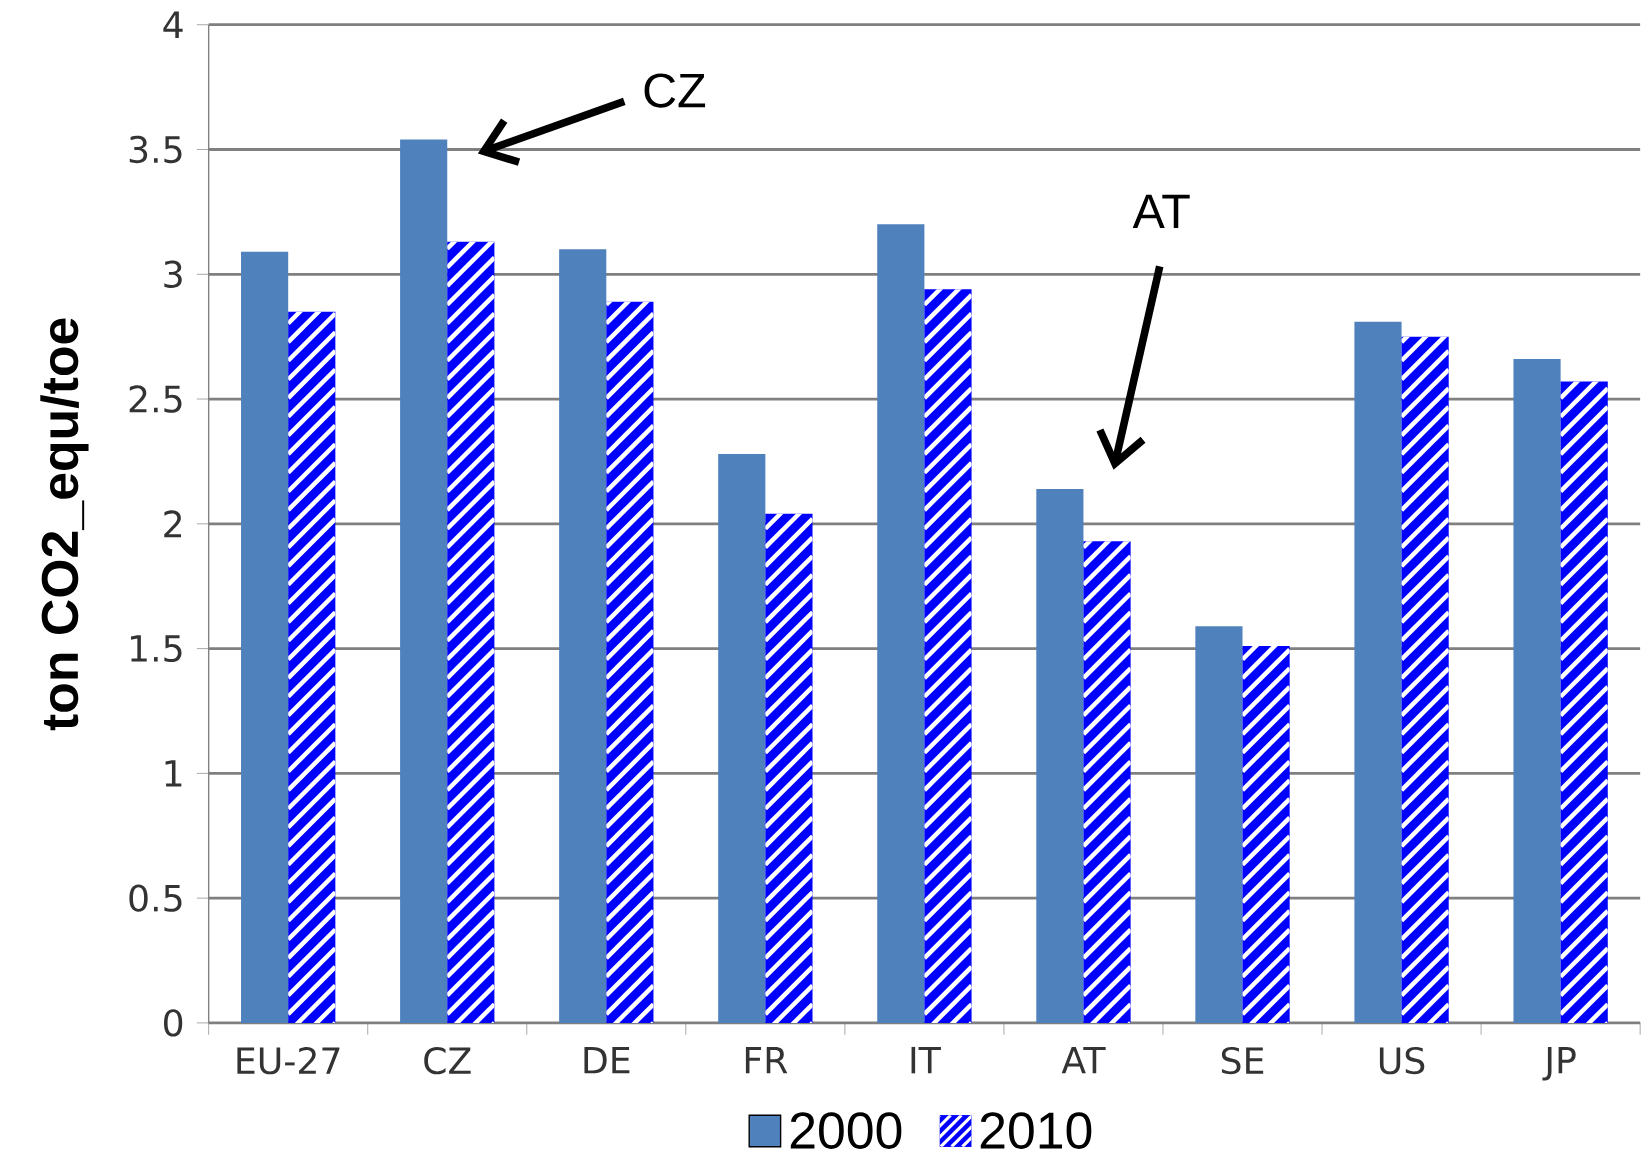  What do you see at coordinates (1036, 1130) in the screenshot?
I see `legend-label: 2010` at bounding box center [1036, 1130].